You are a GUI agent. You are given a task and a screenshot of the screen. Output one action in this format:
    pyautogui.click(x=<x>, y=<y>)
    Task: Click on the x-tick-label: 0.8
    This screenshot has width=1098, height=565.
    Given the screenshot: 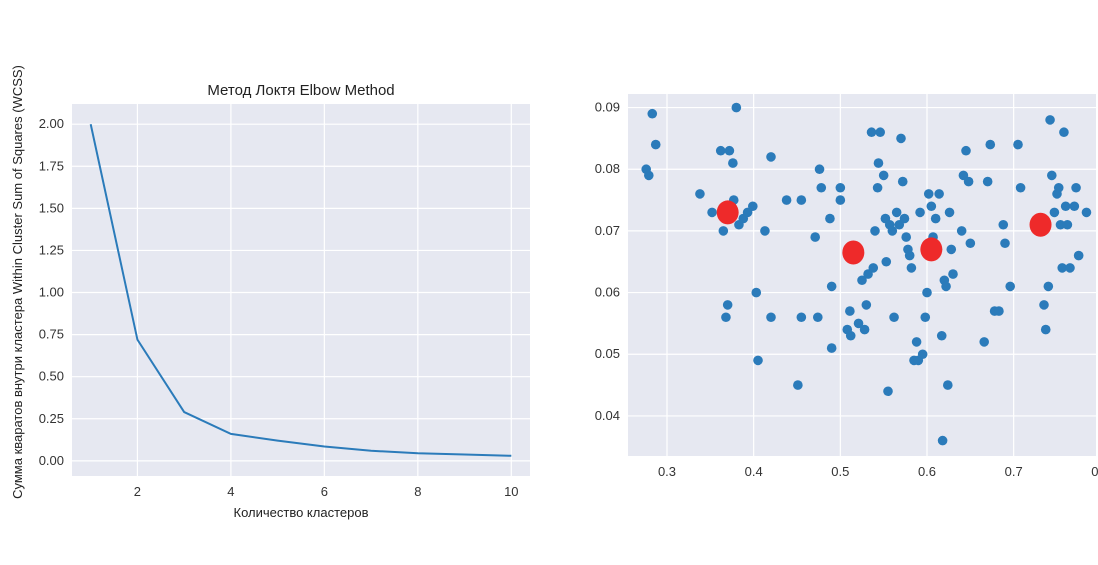 What is the action you would take?
    pyautogui.click(x=1094, y=471)
    